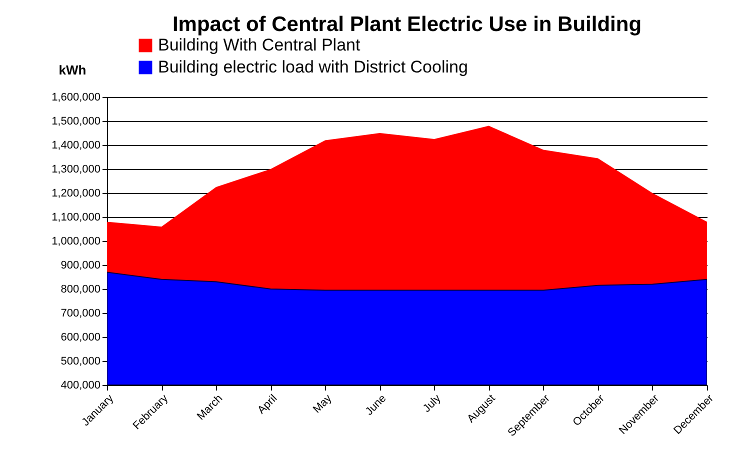 This screenshot has height=451, width=732. I want to click on y-tick-label: 1,300,000, so click(76, 170).